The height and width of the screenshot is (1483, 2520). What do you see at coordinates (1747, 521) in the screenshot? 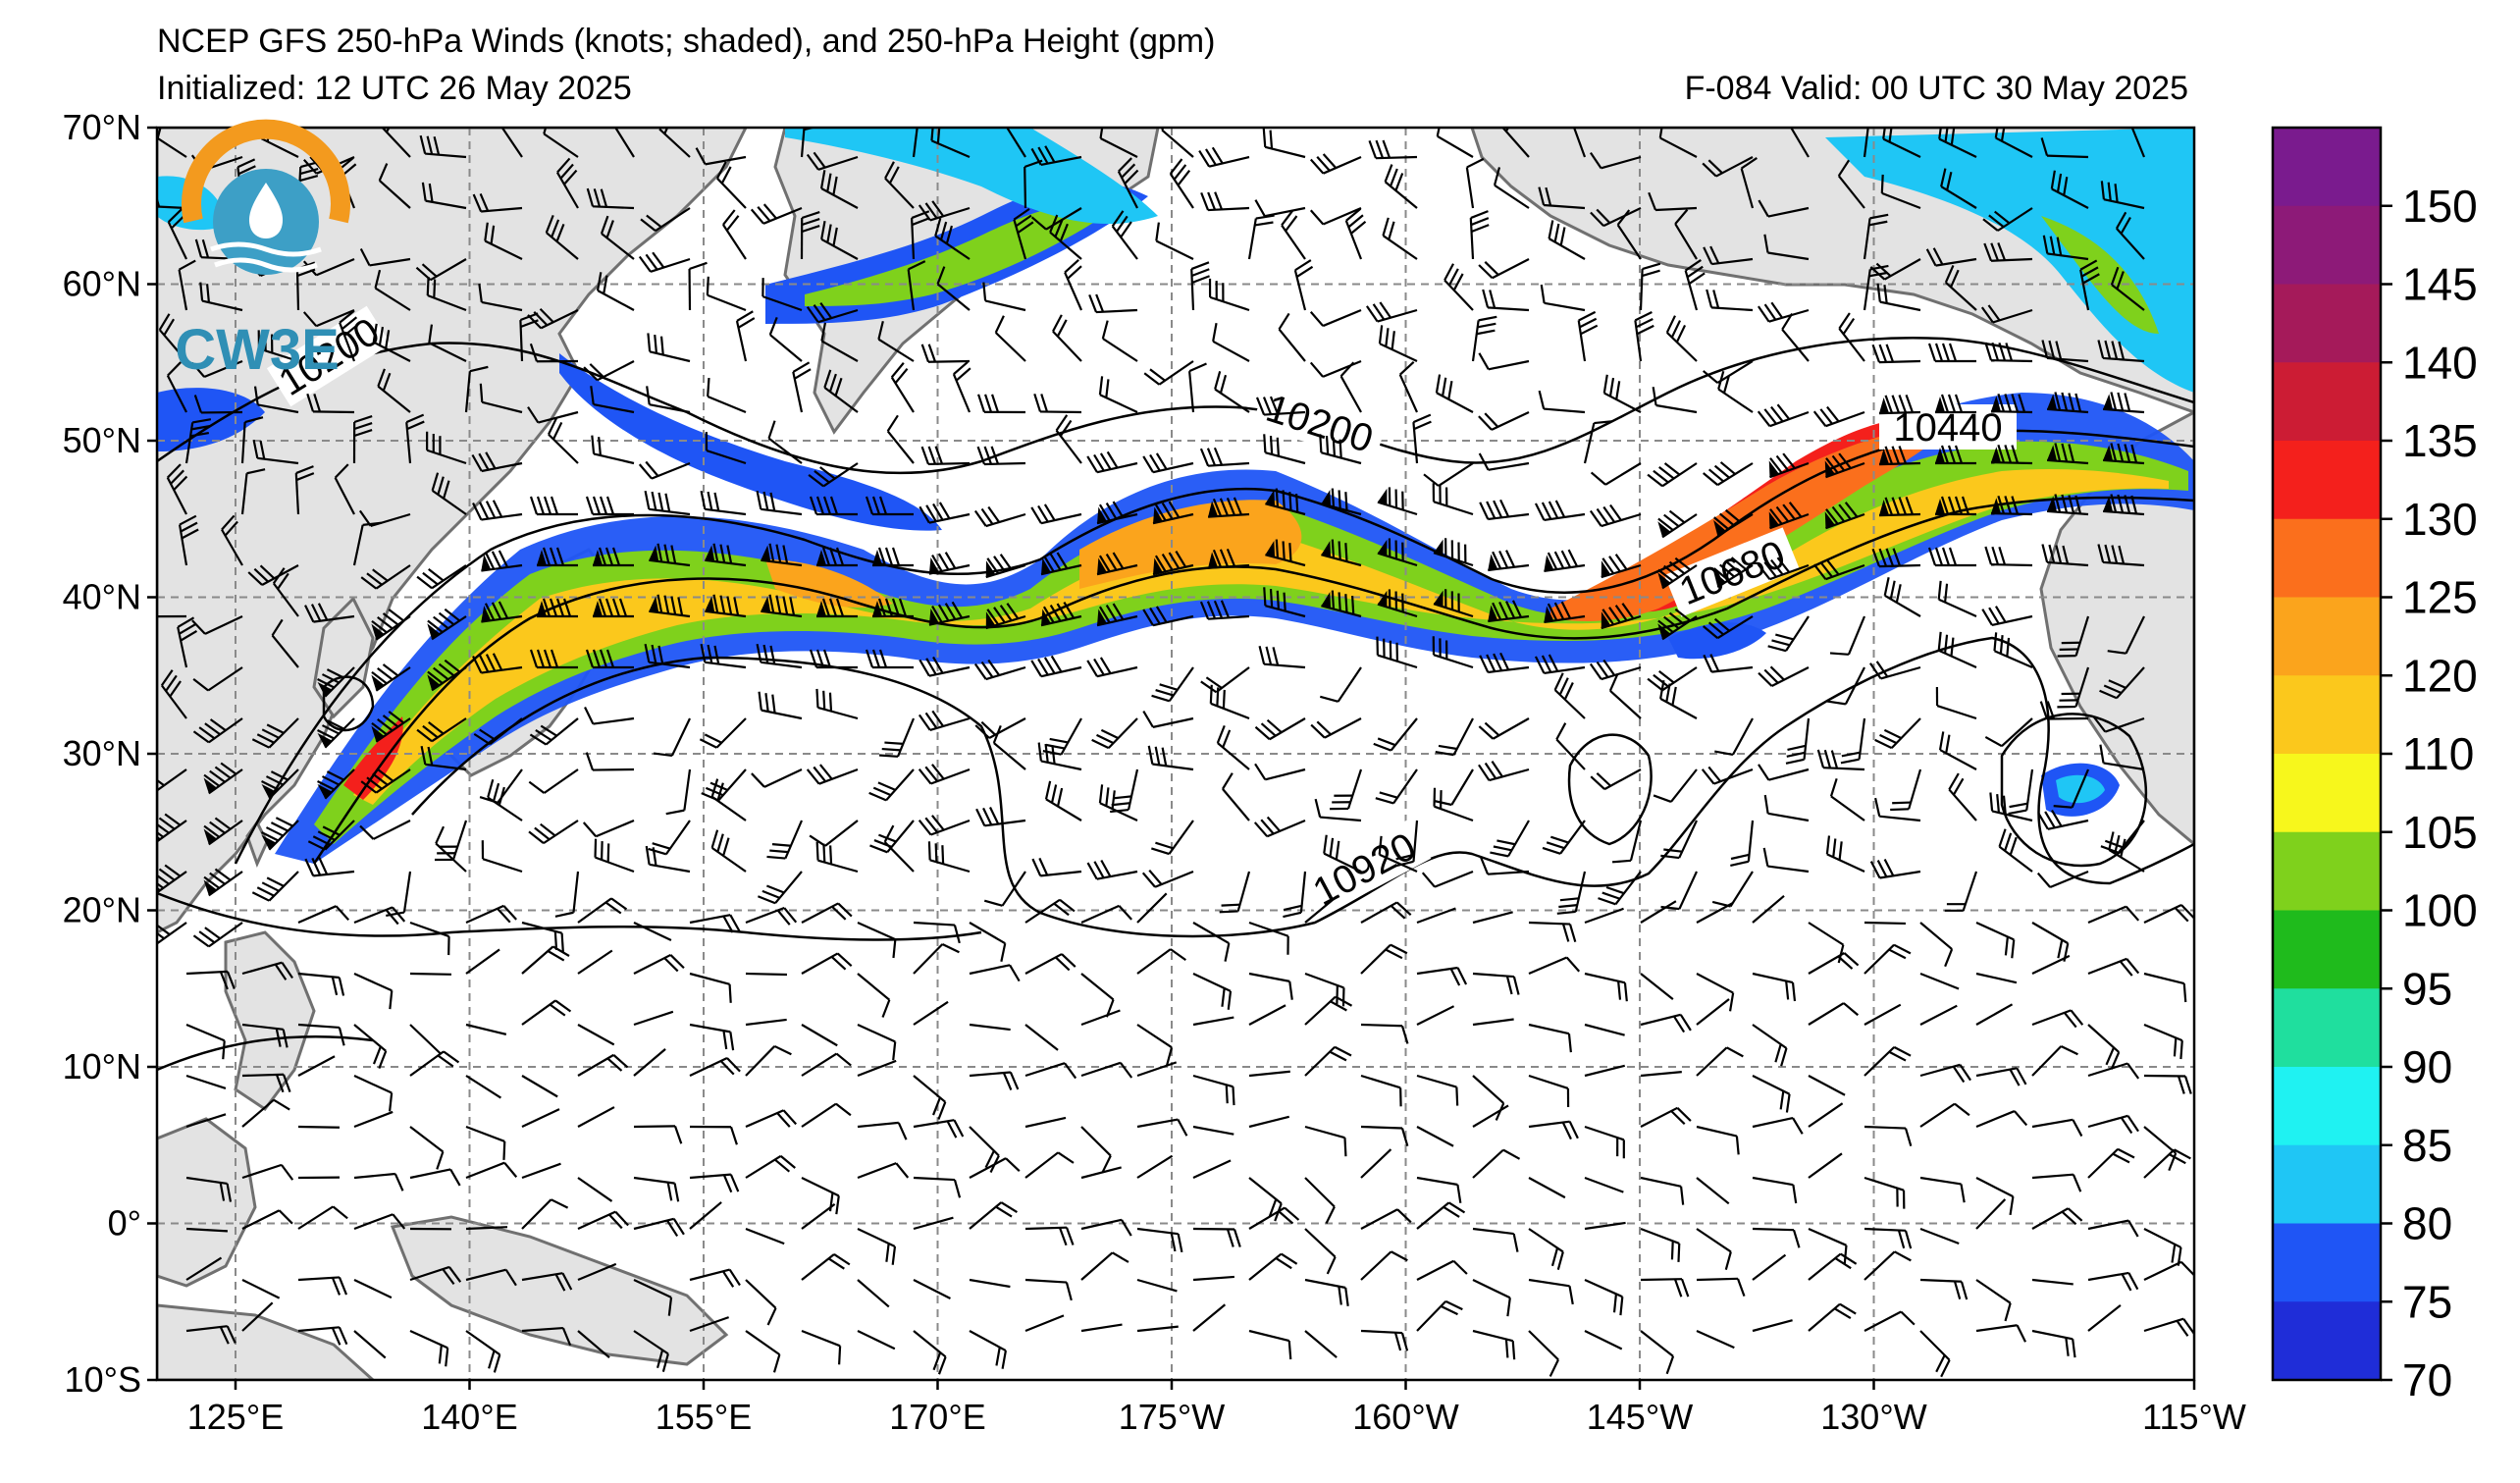
I see `jet-core-orange-pacific` at bounding box center [1747, 521].